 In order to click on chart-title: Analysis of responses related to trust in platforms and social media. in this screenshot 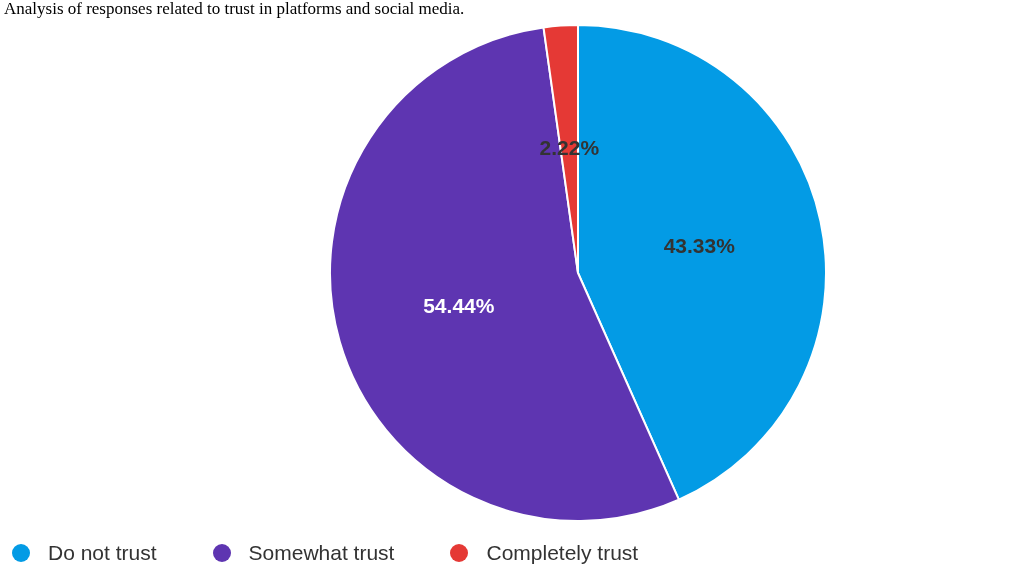, I will do `click(234, 9)`.